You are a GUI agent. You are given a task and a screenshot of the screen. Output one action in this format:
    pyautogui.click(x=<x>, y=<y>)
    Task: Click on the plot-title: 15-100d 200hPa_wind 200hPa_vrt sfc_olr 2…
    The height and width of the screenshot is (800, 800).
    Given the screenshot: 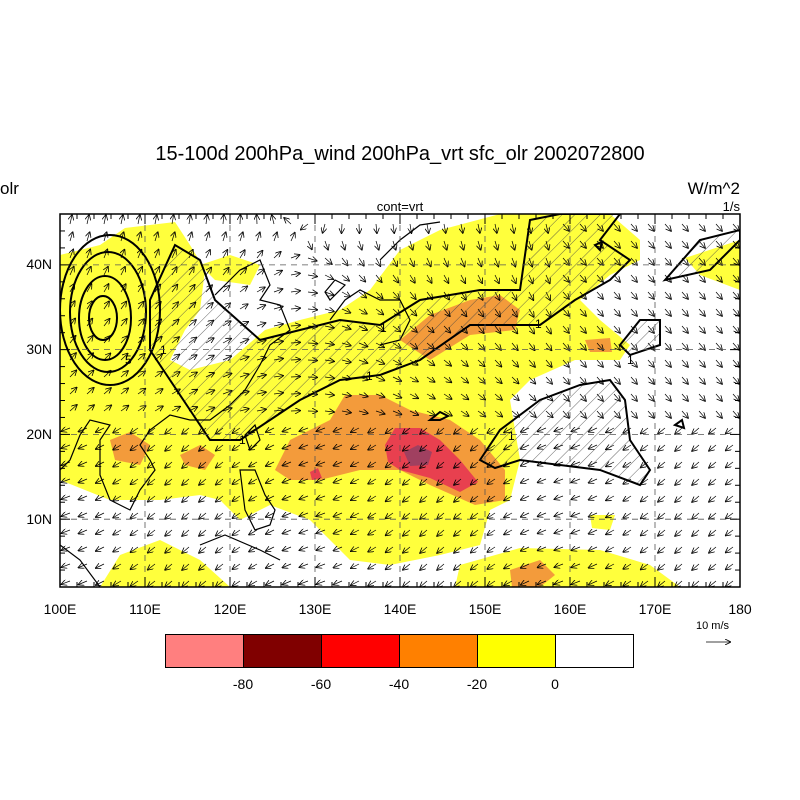 What is the action you would take?
    pyautogui.click(x=400, y=154)
    